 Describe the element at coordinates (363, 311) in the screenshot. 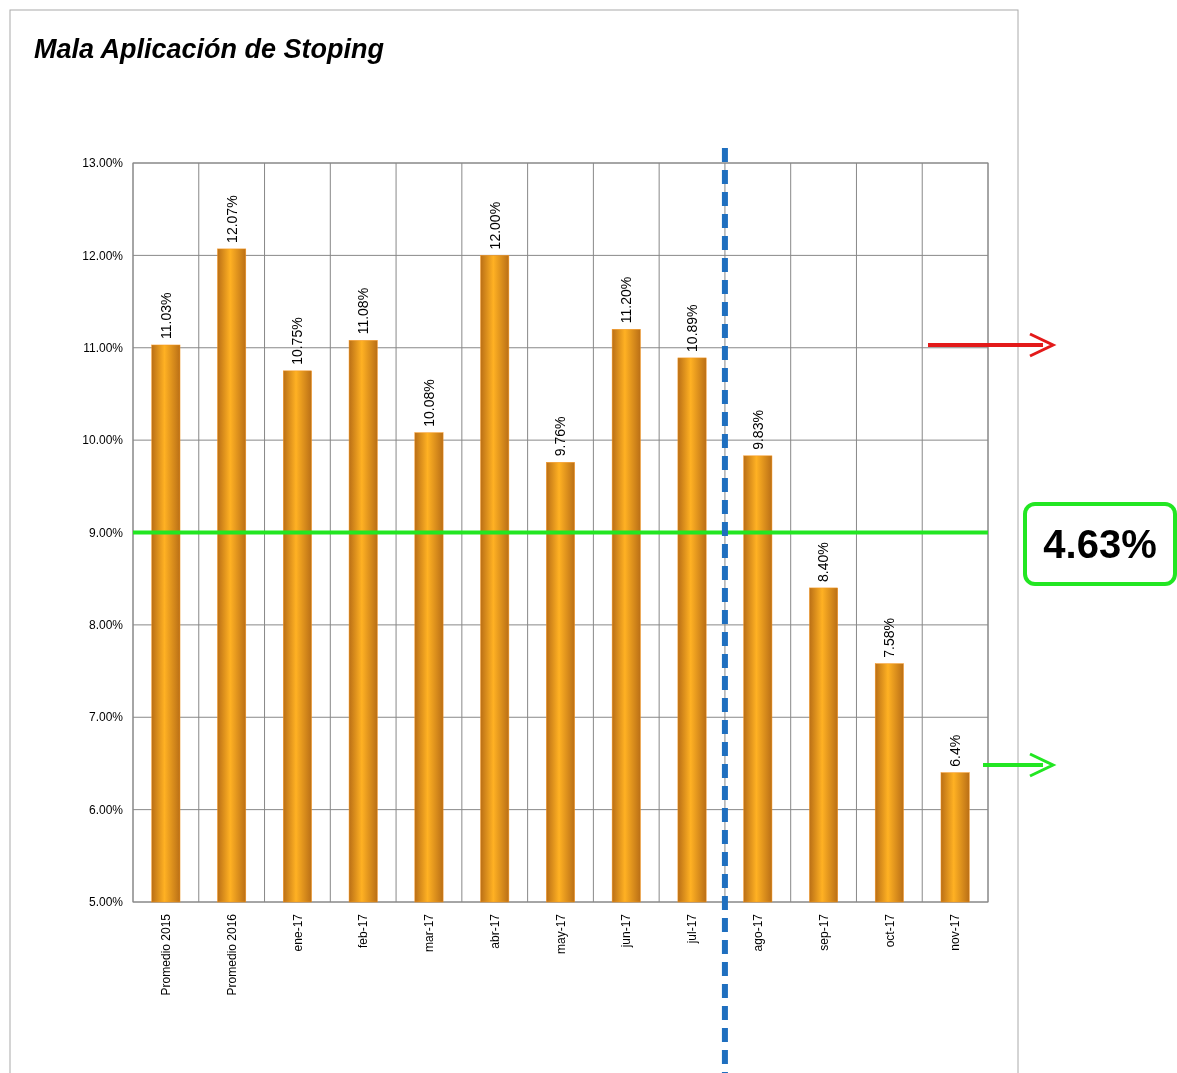

I see `data-label: 11.08%` at that location.